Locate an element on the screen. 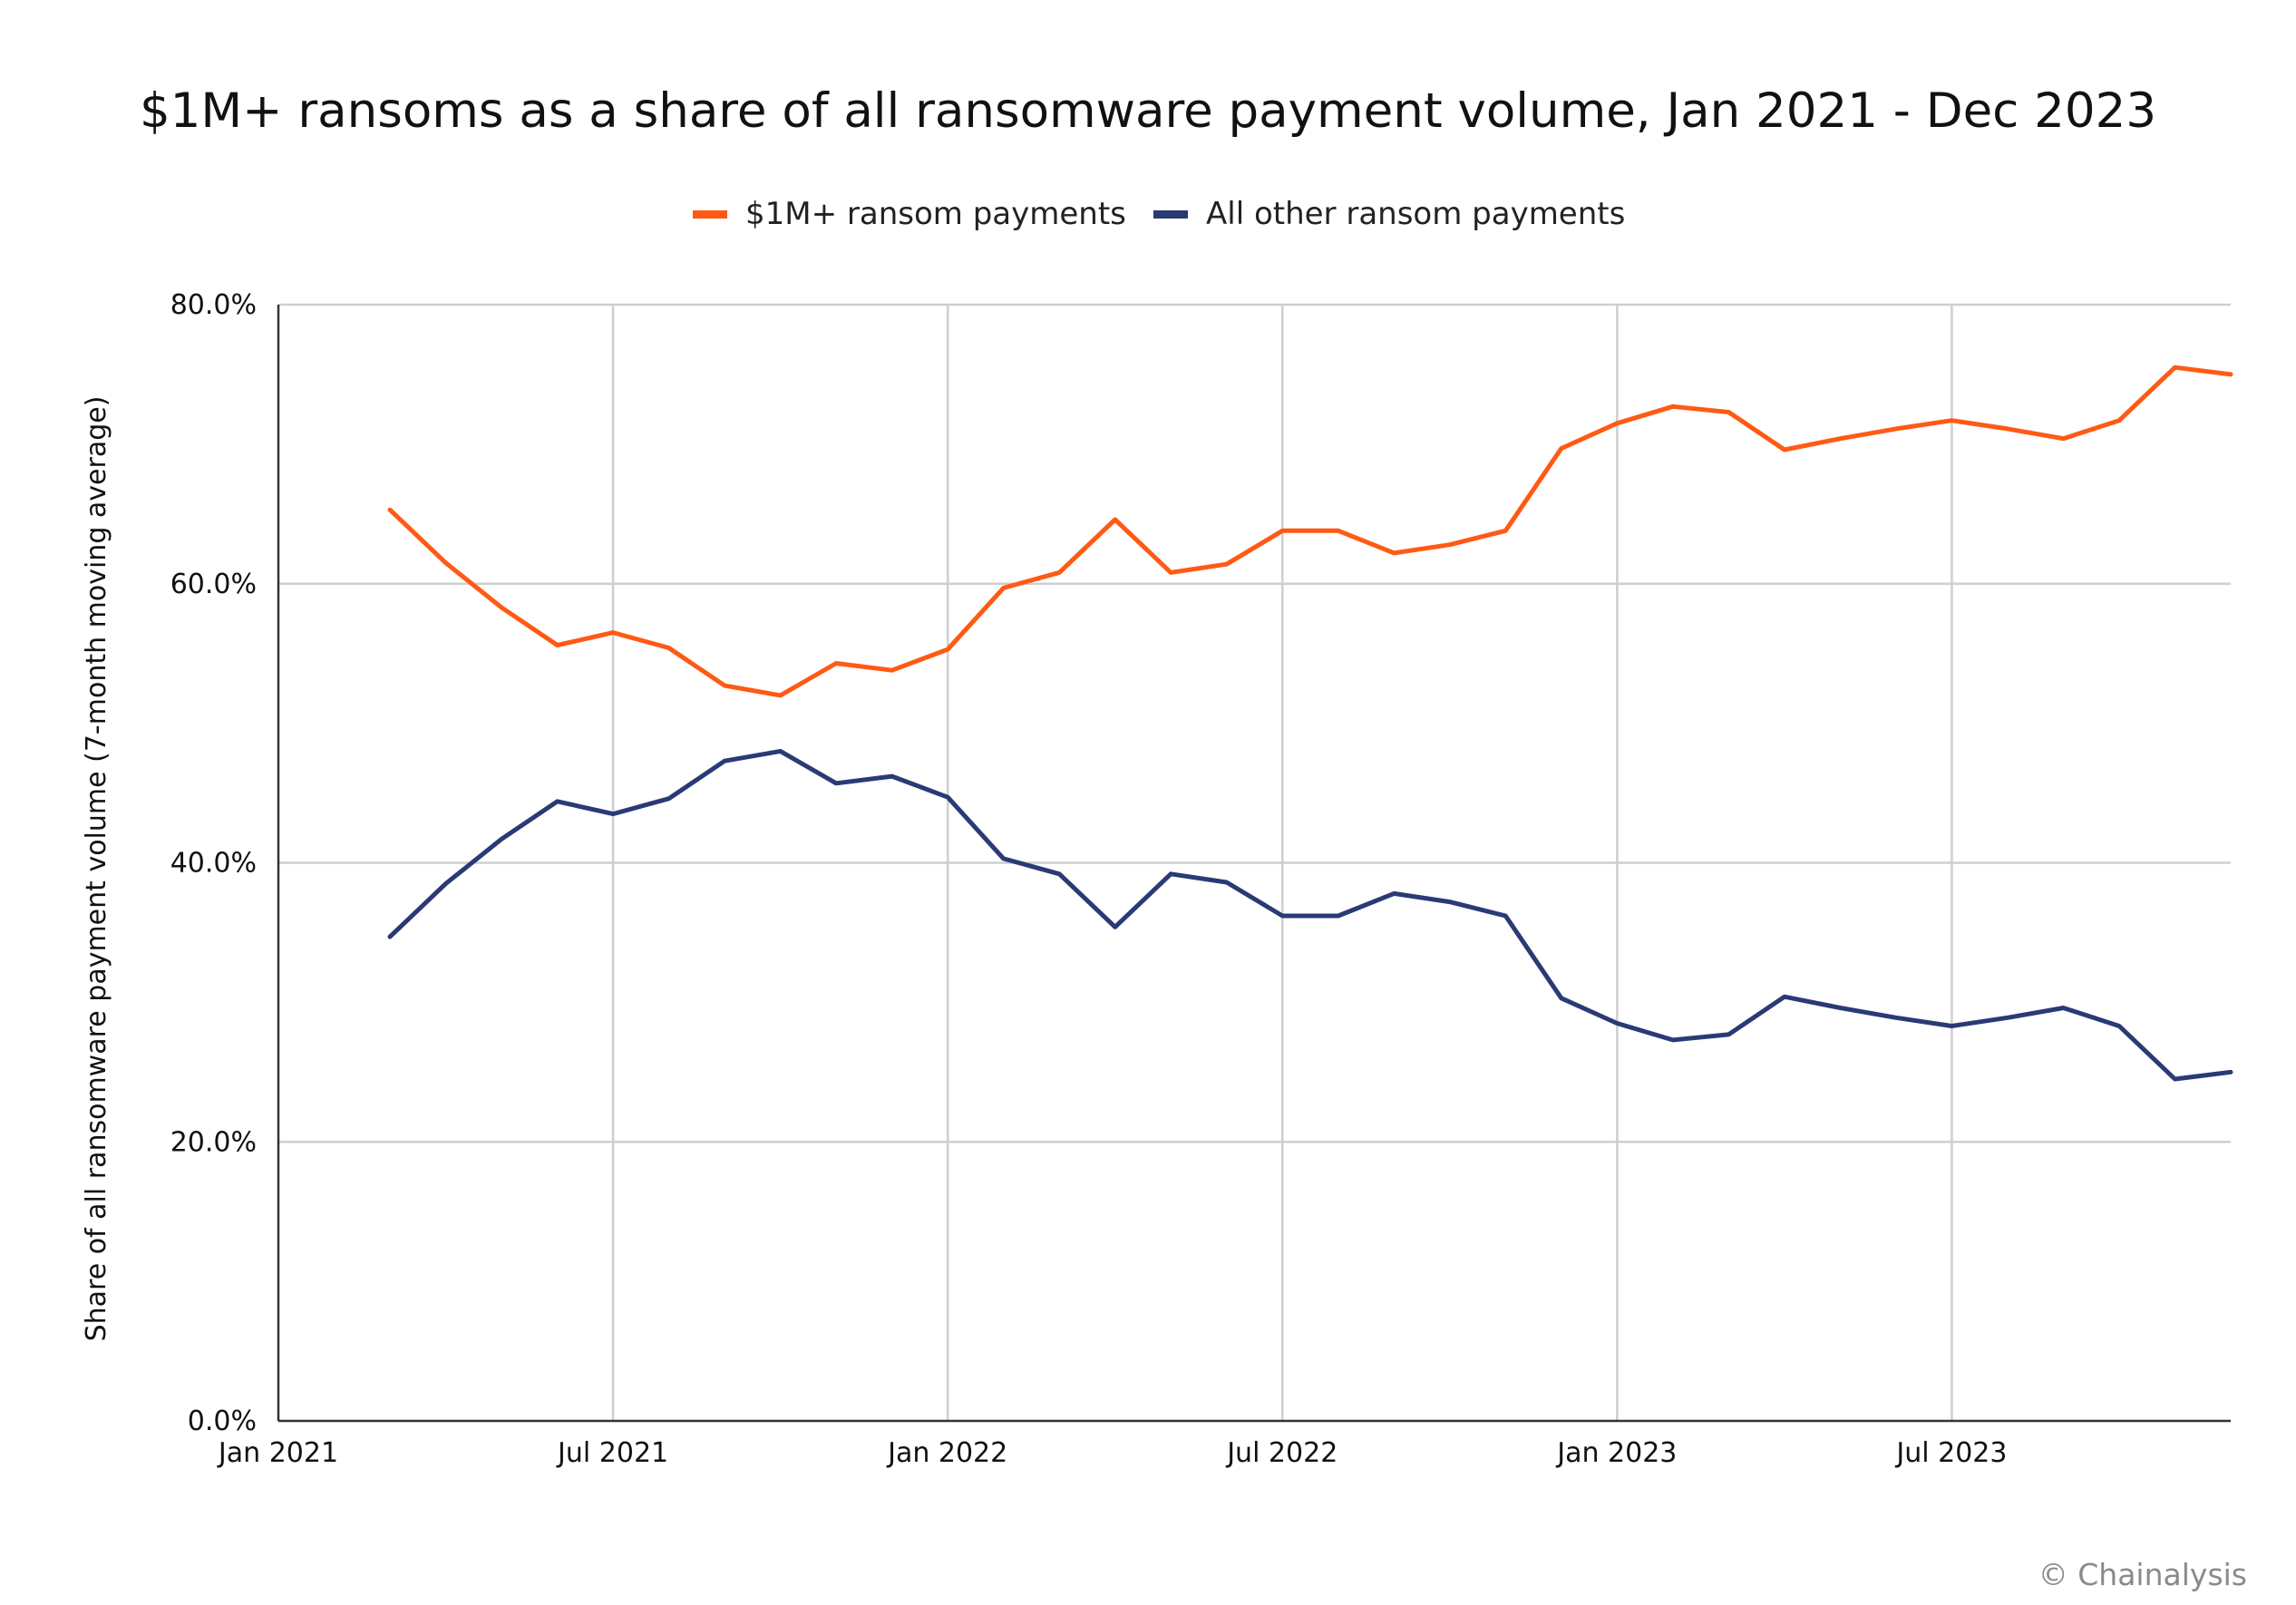  x-tick-label: Jan 2022 is located at coordinates (946, 1453).